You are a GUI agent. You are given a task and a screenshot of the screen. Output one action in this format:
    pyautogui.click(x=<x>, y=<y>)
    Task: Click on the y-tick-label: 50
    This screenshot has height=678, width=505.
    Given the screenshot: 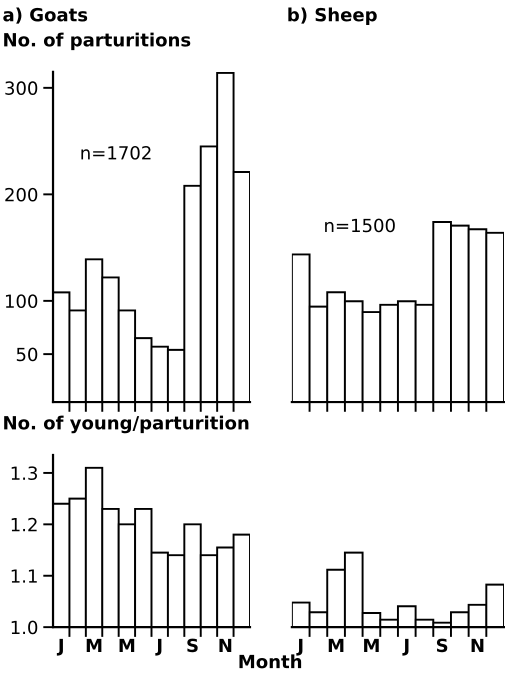 What is the action you would take?
    pyautogui.click(x=27, y=355)
    